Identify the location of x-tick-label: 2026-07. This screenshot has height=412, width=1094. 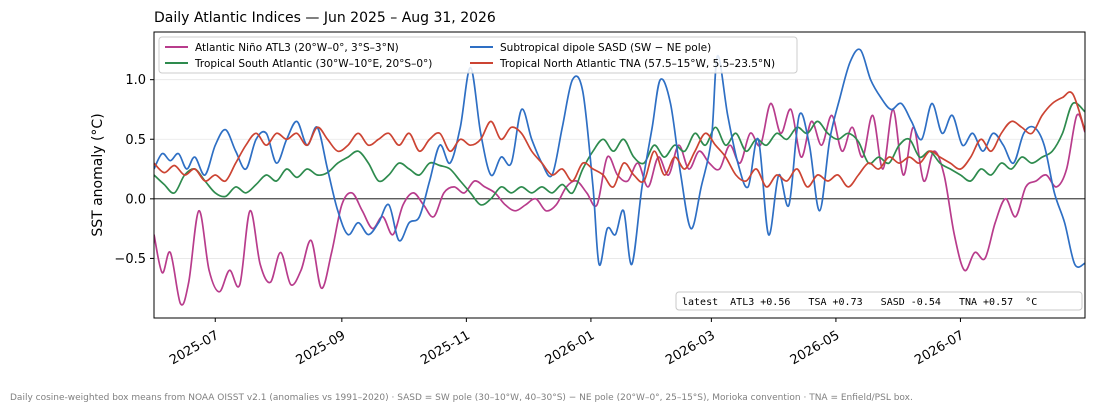
(939, 348).